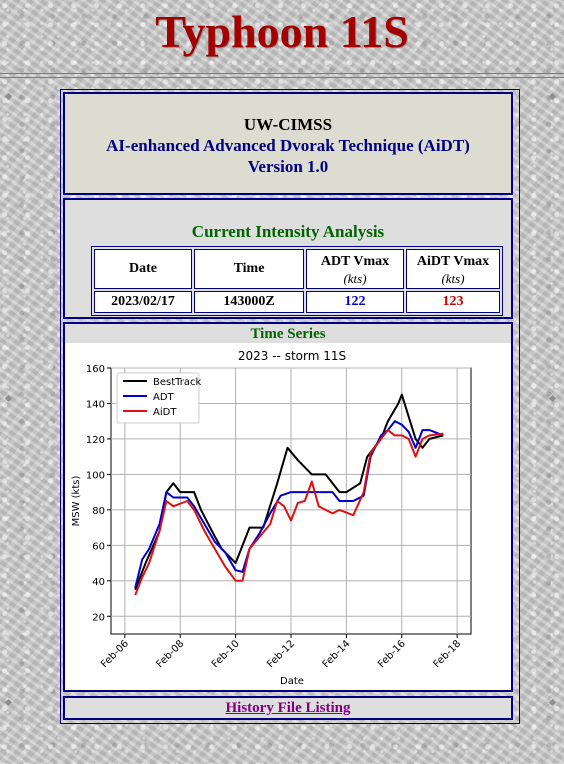  What do you see at coordinates (453, 302) in the screenshot?
I see `aidt-vmax-value: 123` at bounding box center [453, 302].